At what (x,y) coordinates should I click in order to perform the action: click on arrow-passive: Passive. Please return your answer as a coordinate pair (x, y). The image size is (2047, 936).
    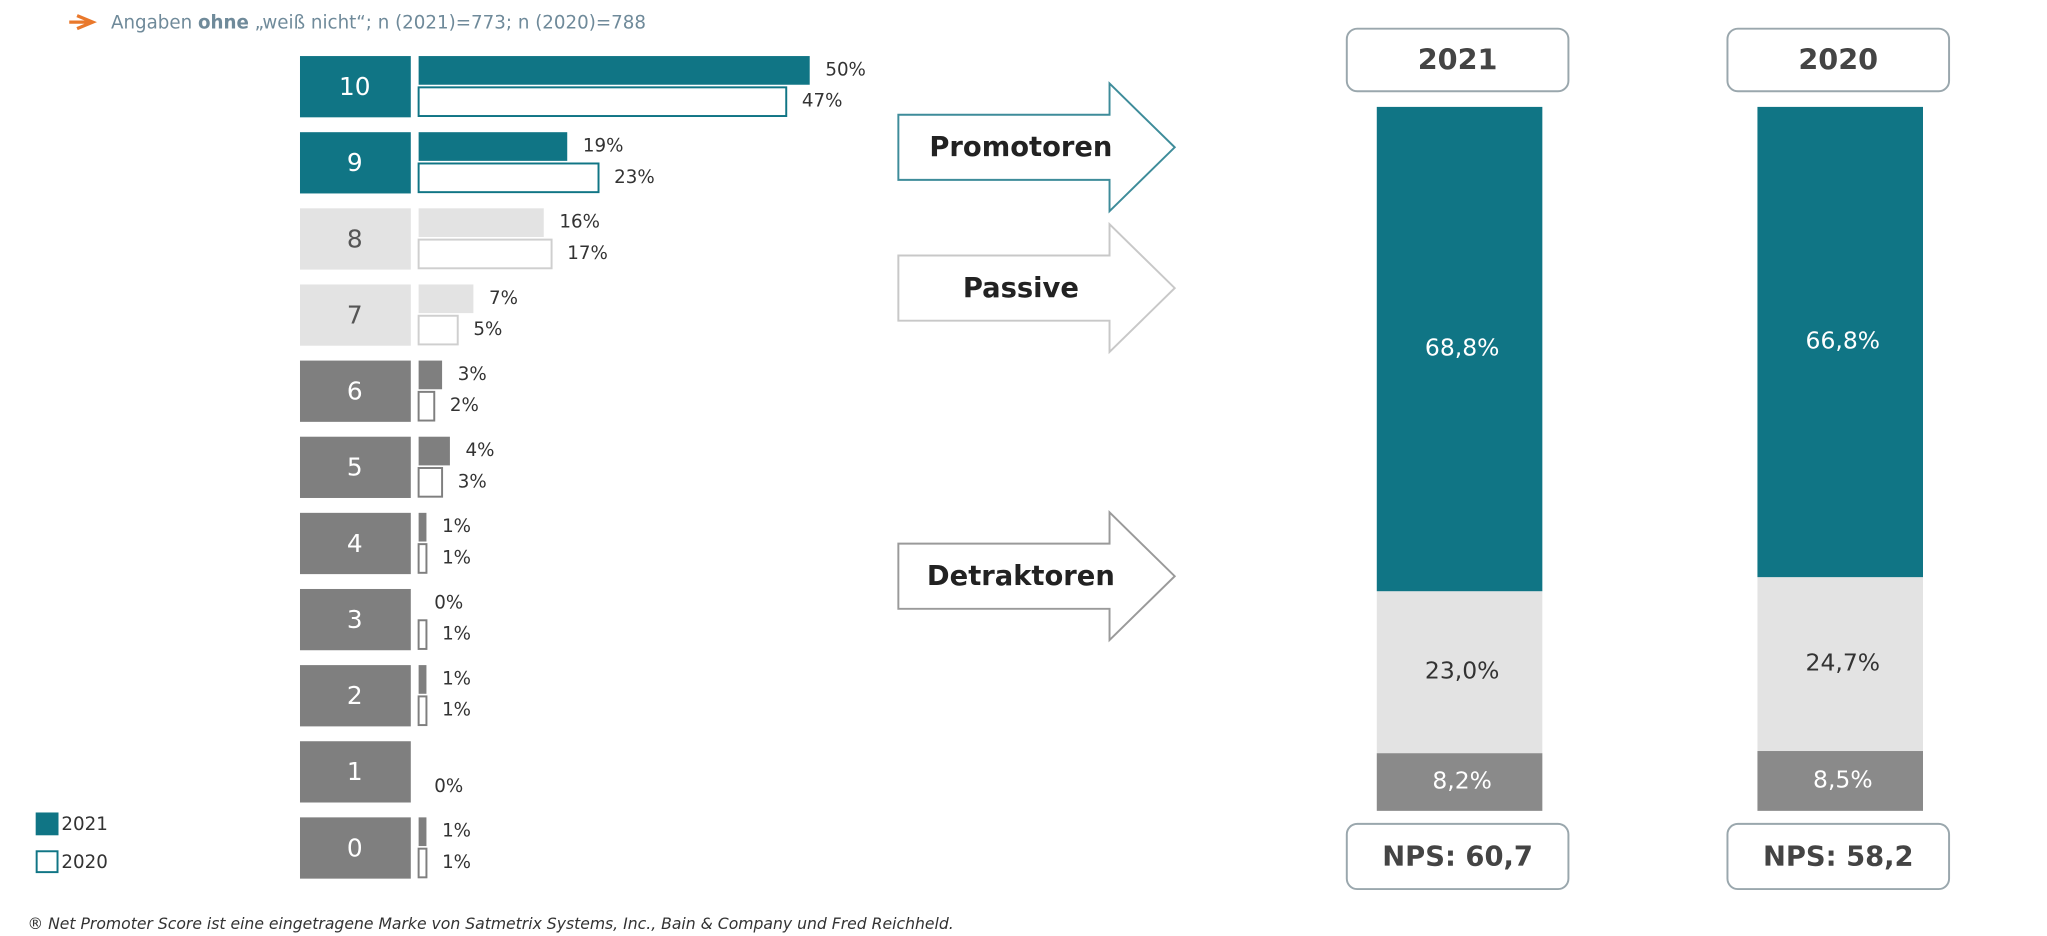
    Looking at the image, I should click on (1037, 288).